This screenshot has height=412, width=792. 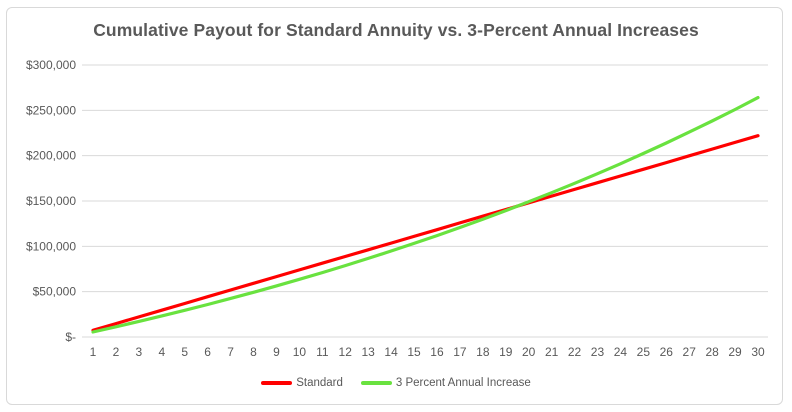 I want to click on legend-label-3-percent: 3 Percent Annual Increase, so click(x=463, y=383).